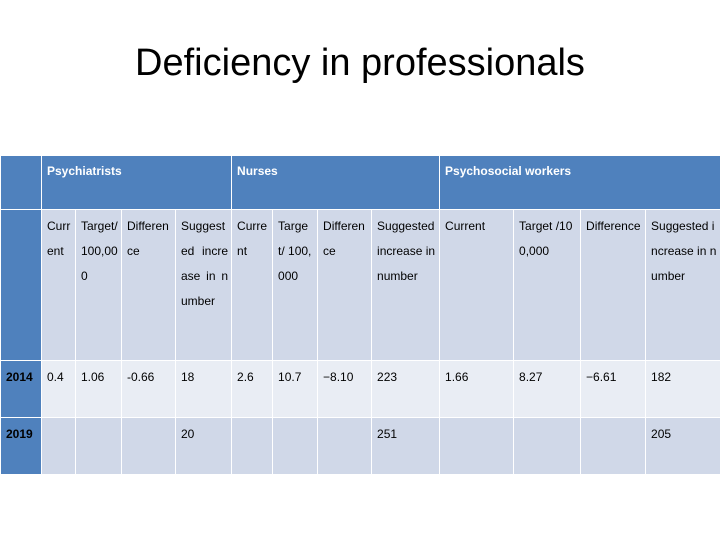 The height and width of the screenshot is (540, 720). Describe the element at coordinates (148, 389) in the screenshot. I see `table-cell: -0.66` at that location.